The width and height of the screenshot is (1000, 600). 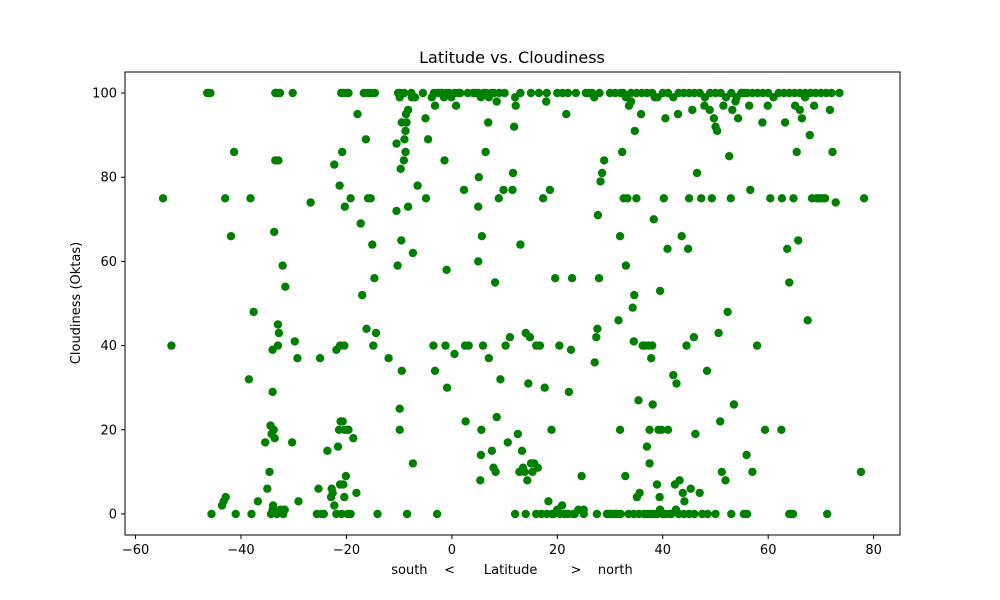 What do you see at coordinates (557, 550) in the screenshot?
I see `x-tick-label: 20` at bounding box center [557, 550].